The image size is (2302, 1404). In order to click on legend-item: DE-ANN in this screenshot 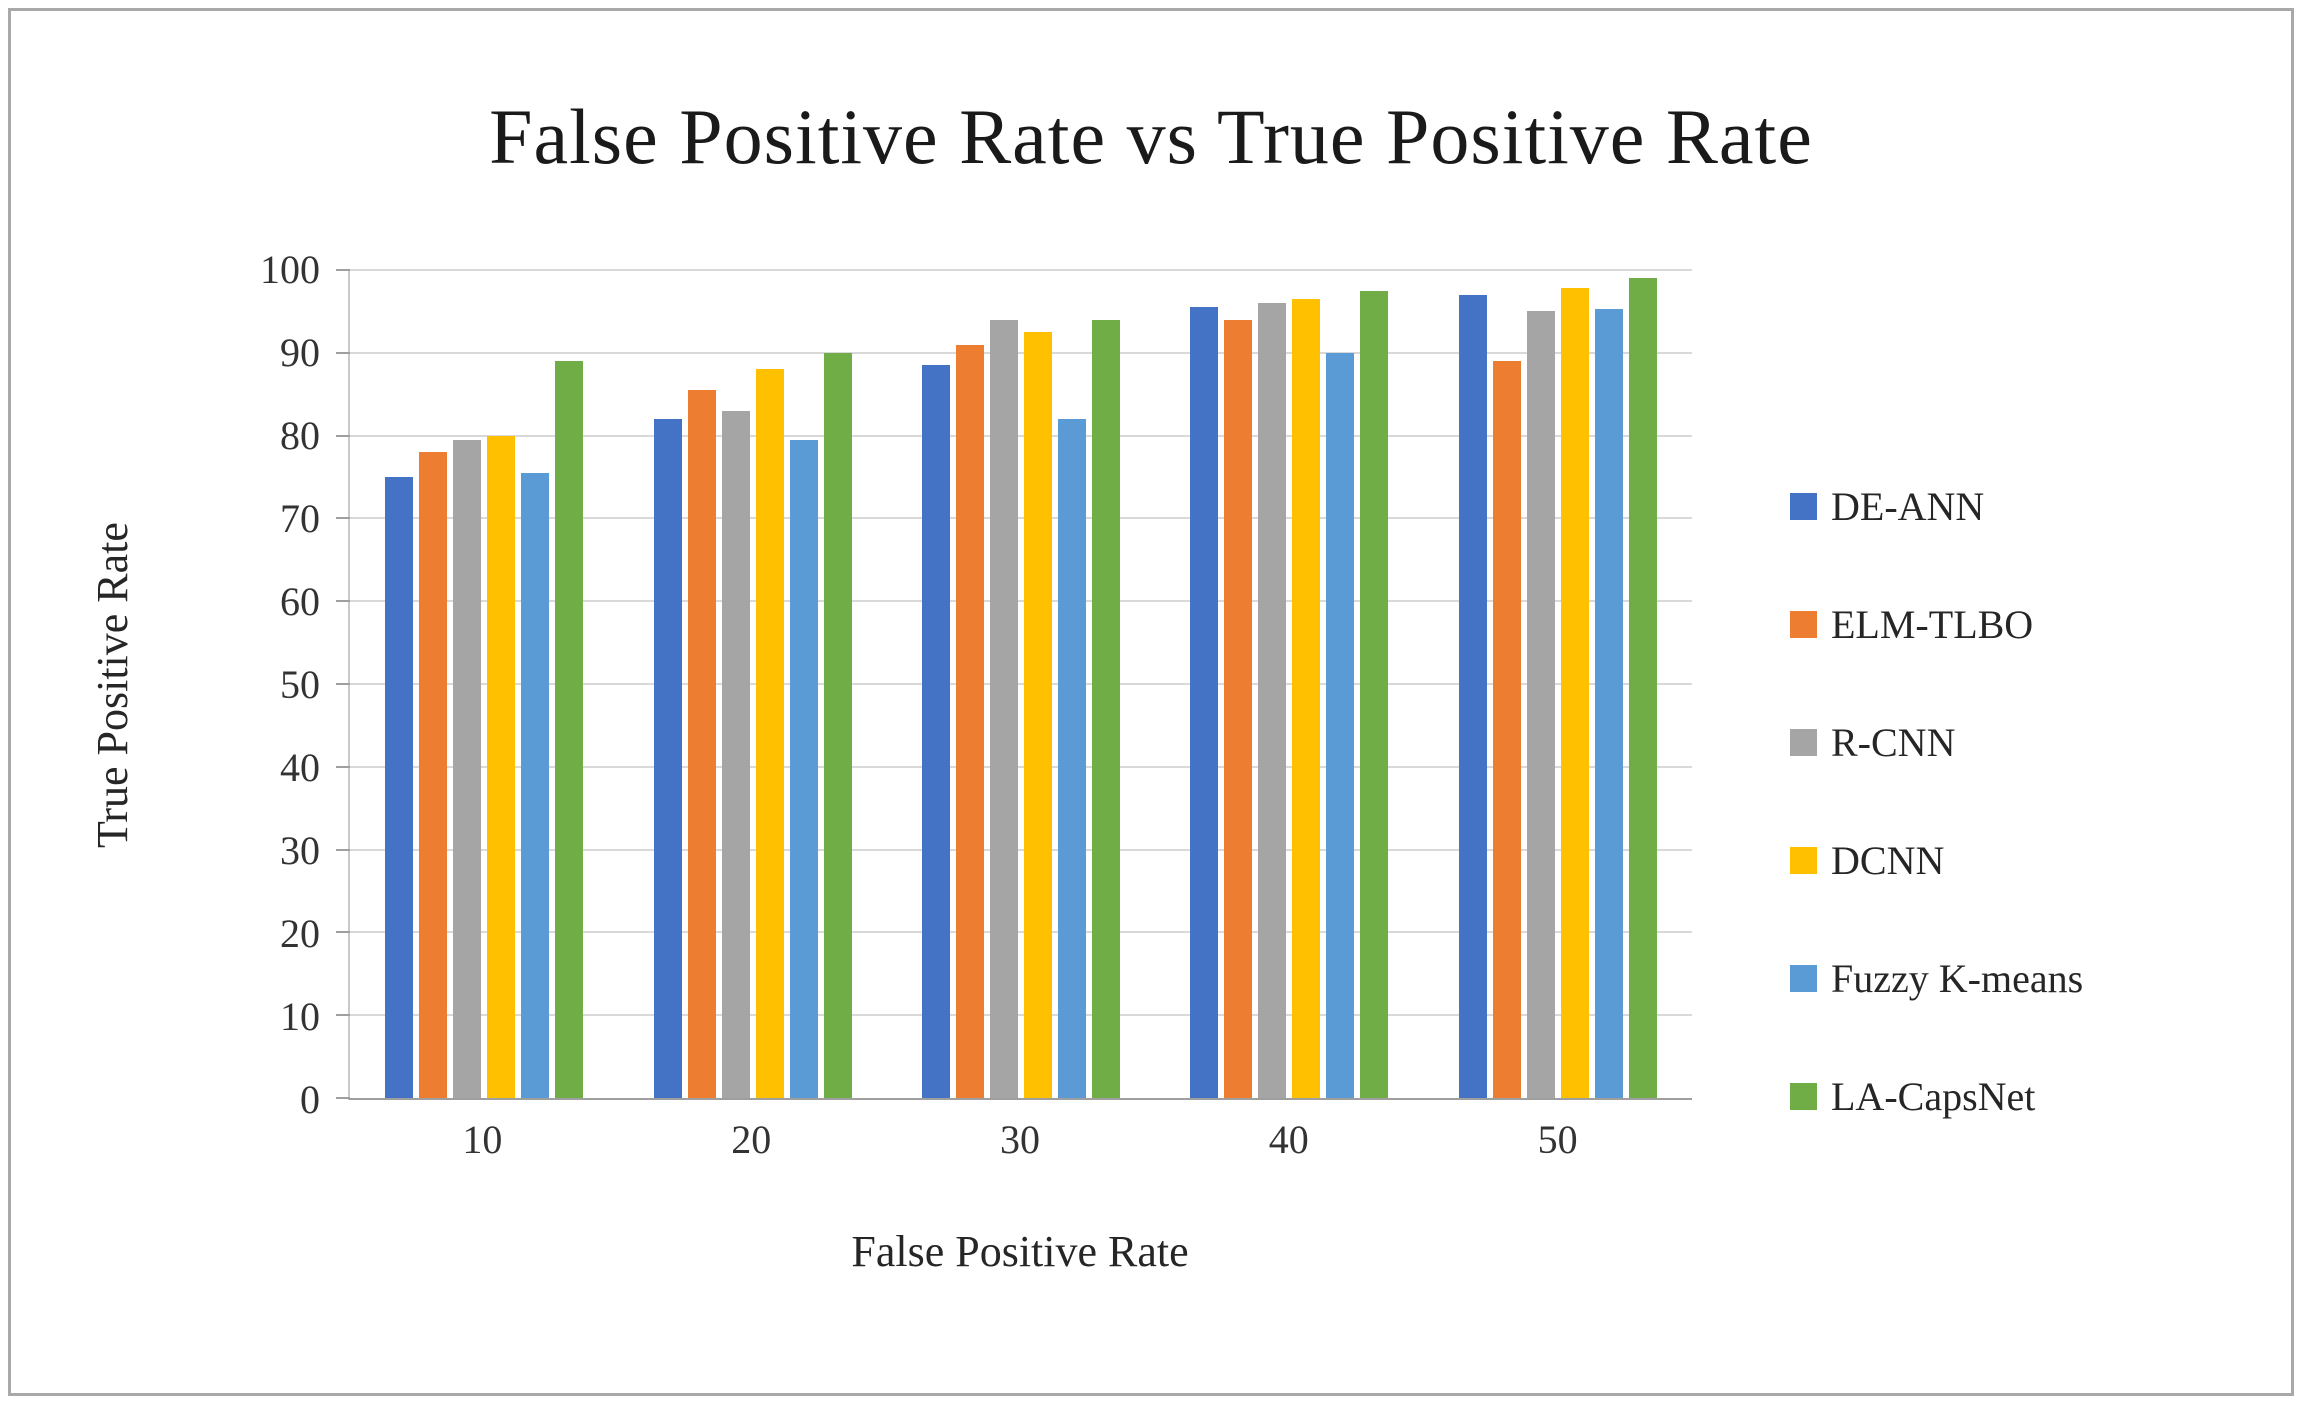, I will do `click(1936, 506)`.